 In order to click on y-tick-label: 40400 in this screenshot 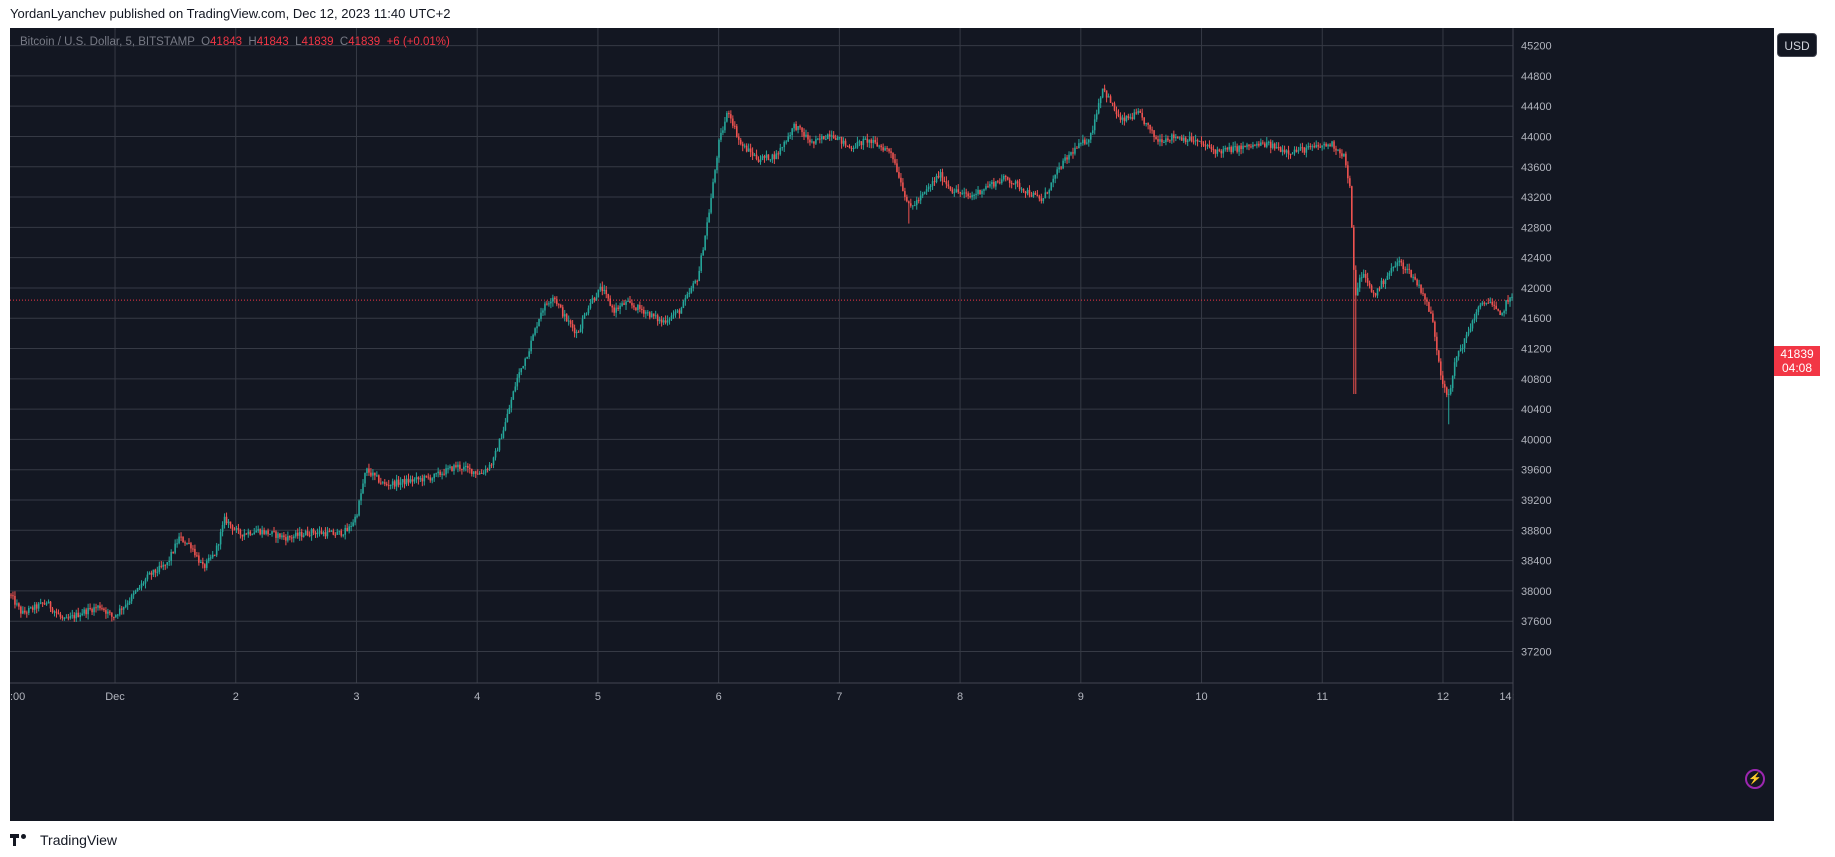, I will do `click(1536, 410)`.